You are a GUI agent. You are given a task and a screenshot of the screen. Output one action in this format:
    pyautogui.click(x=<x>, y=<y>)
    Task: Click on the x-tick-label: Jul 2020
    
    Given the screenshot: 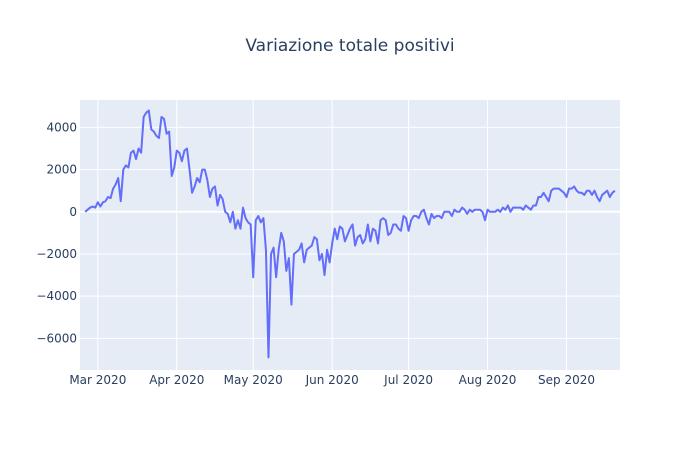 What is the action you would take?
    pyautogui.click(x=408, y=380)
    